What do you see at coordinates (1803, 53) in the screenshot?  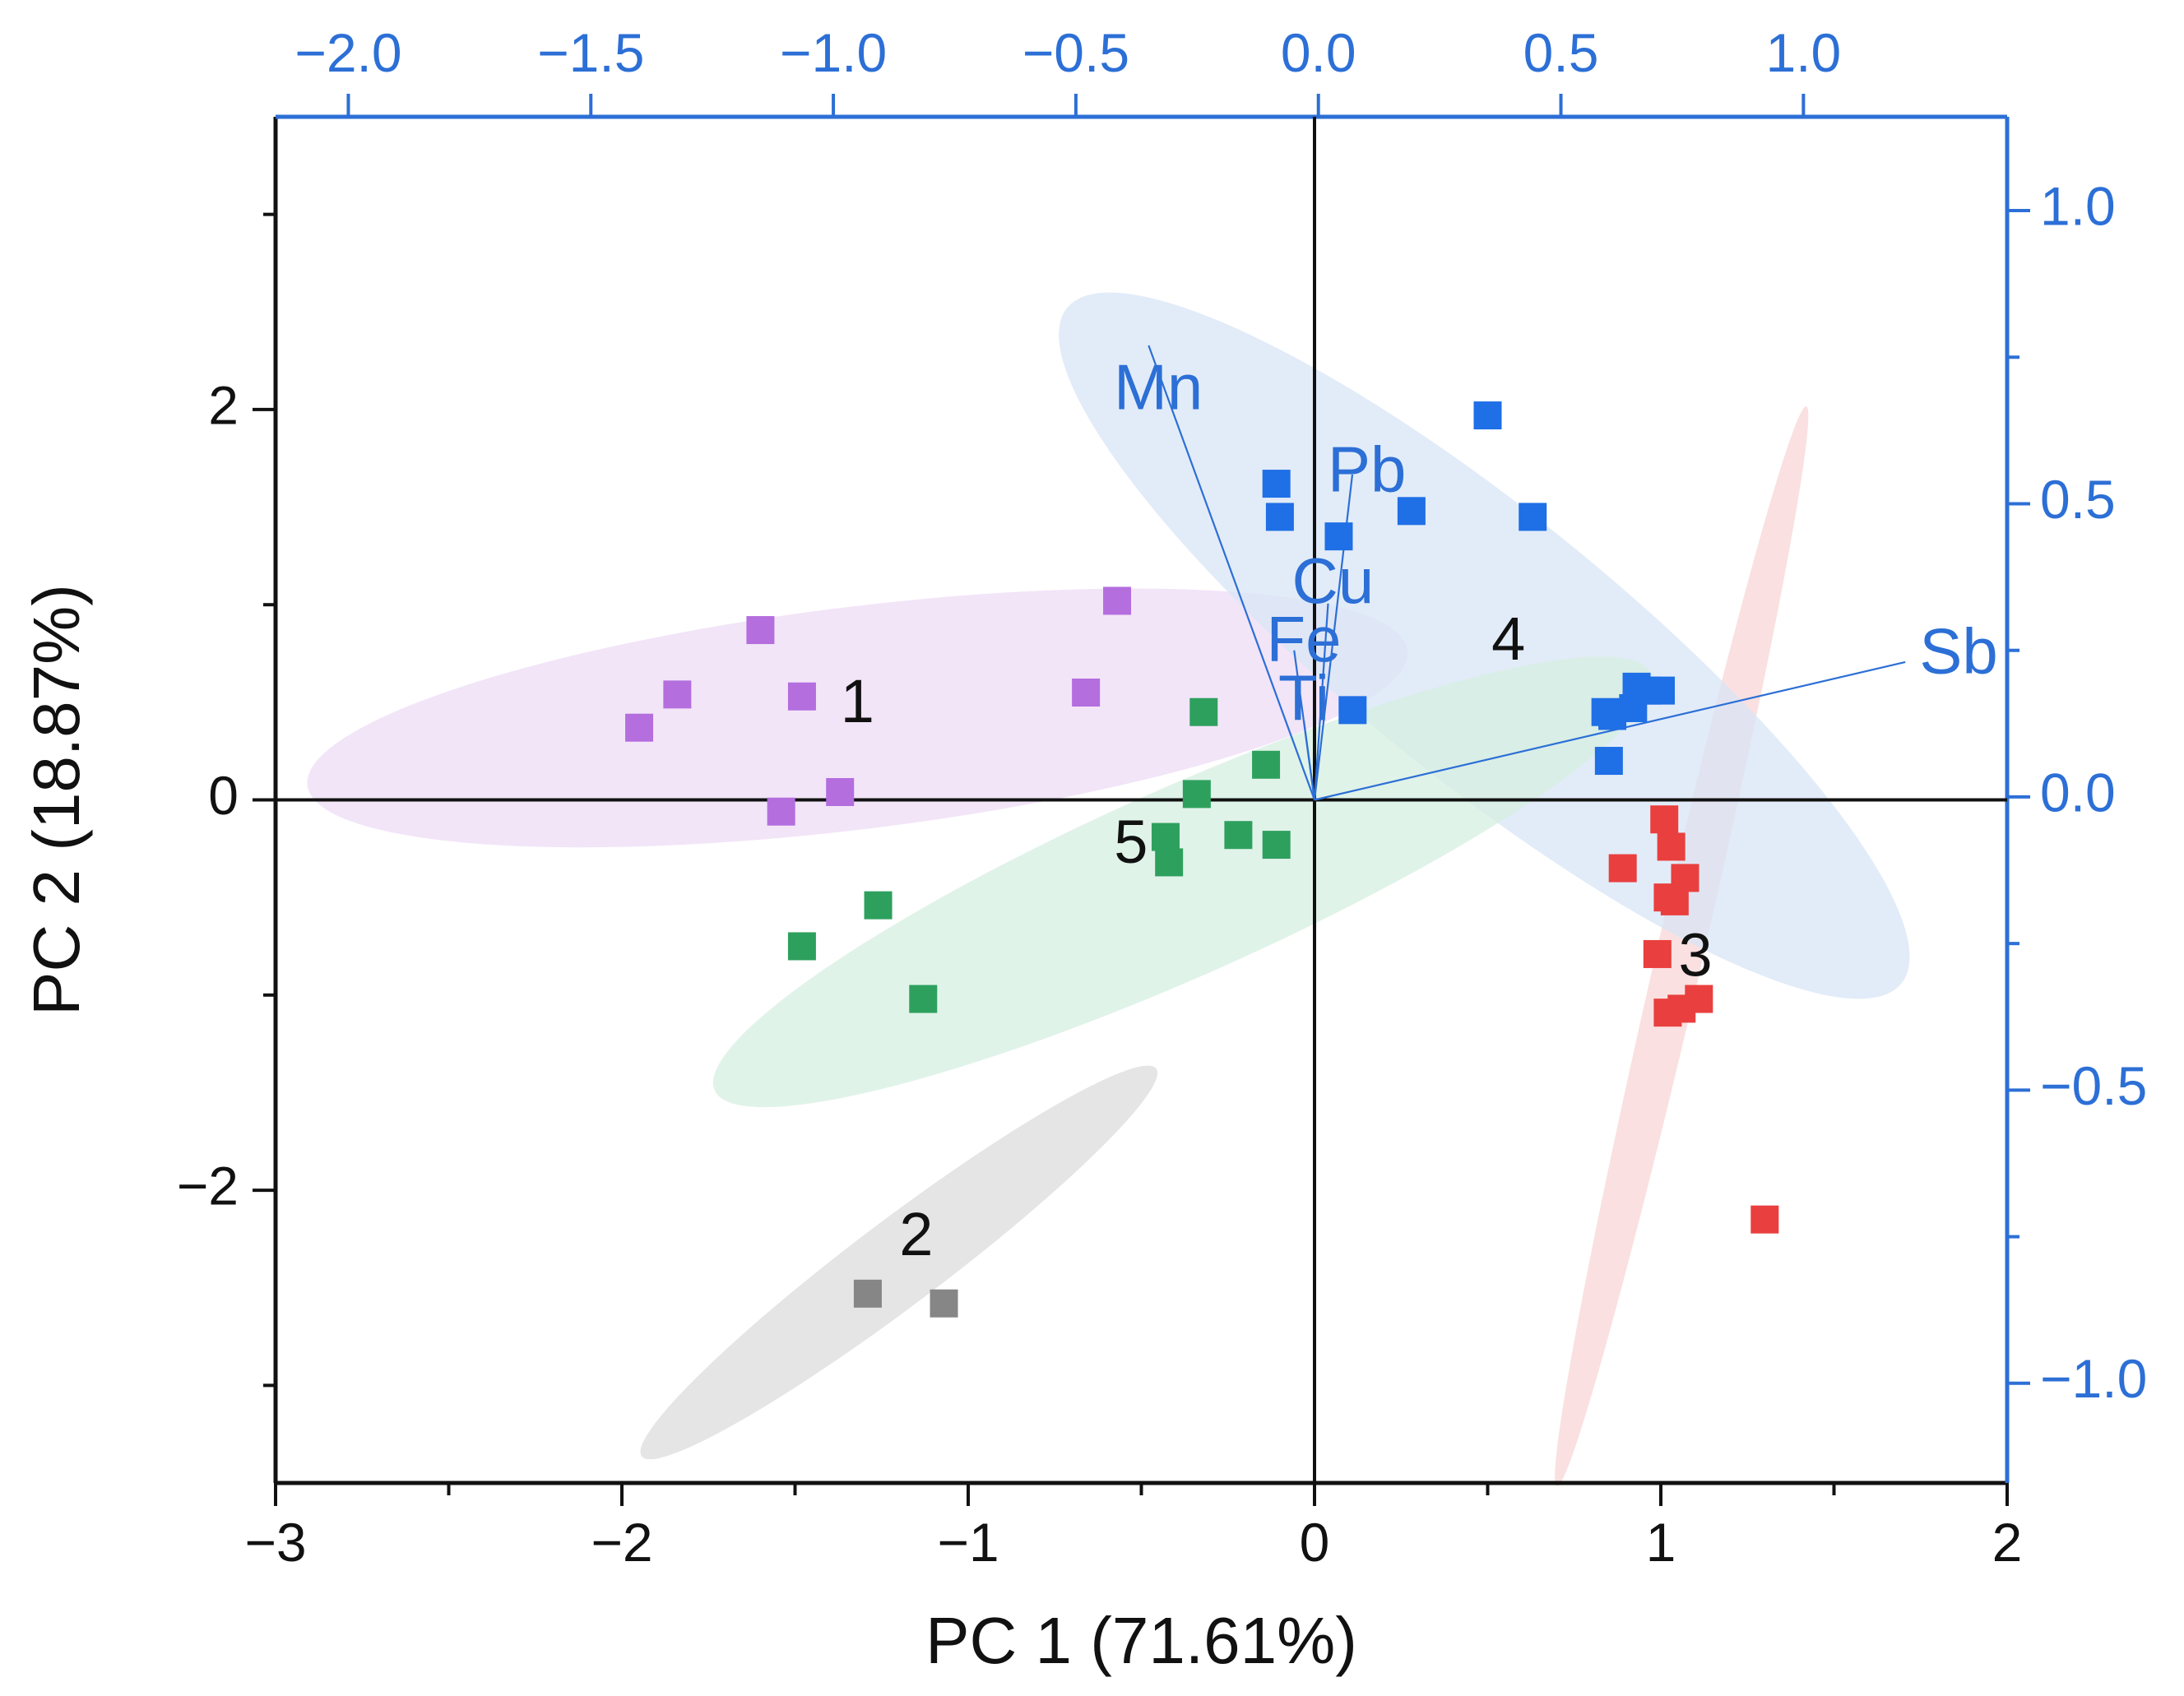 I see `top-tick-label: 1.0` at bounding box center [1803, 53].